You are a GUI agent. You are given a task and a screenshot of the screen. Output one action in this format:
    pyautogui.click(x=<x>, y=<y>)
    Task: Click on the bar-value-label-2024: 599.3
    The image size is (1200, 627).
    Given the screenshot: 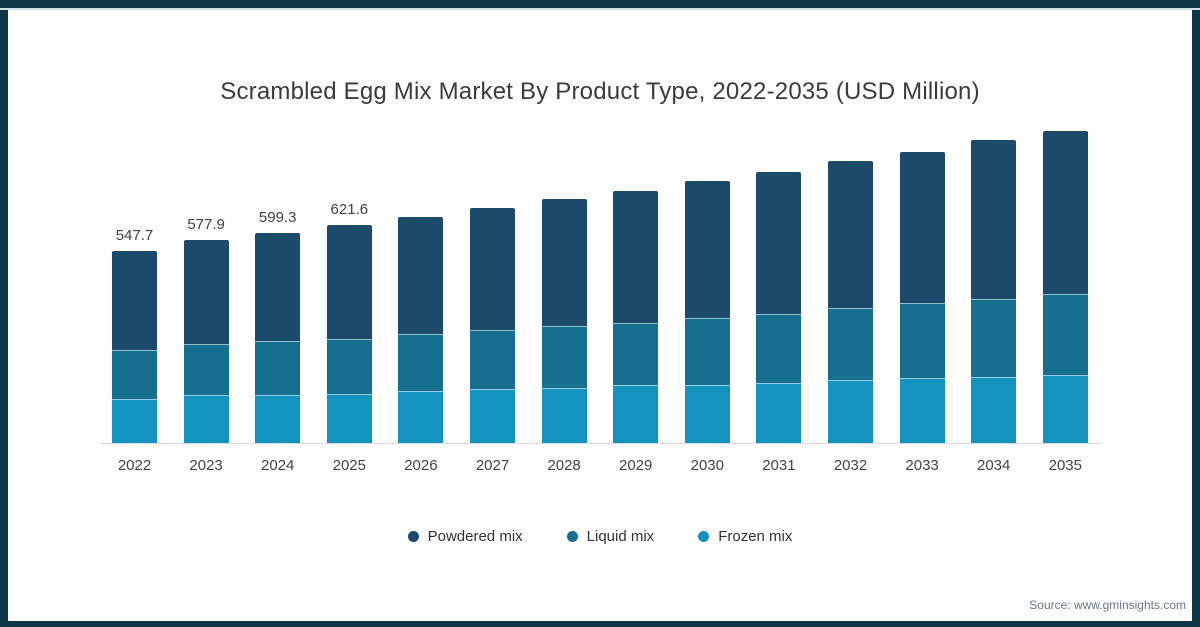 What is the action you would take?
    pyautogui.click(x=277, y=217)
    